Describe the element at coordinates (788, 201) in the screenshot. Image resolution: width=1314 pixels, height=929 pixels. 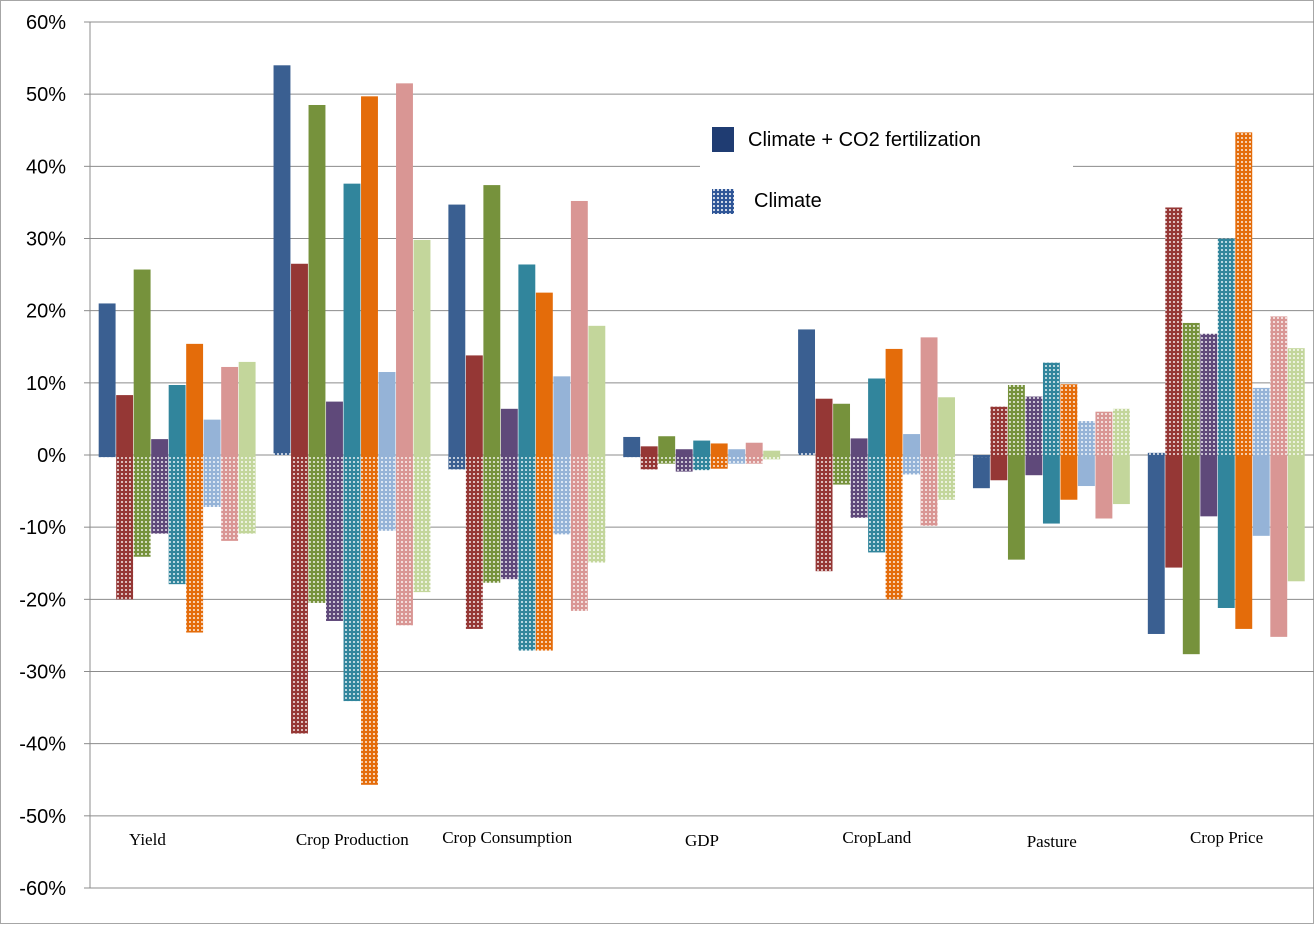
I see `legend-label-climate: Climate` at that location.